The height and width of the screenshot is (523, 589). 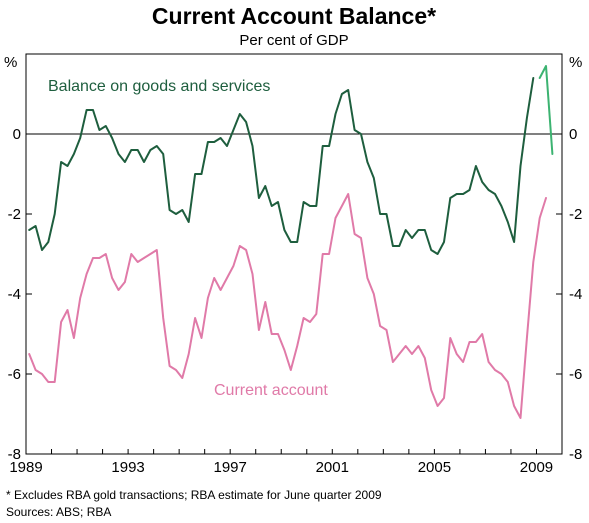 I want to click on chart-title: Current Account Balance*, so click(x=294, y=16).